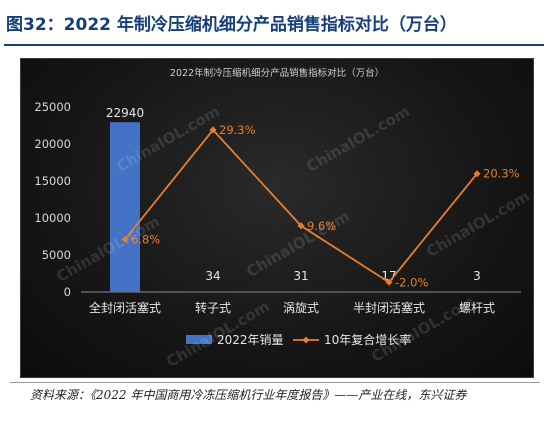  Describe the element at coordinates (52, 218) in the screenshot. I see `y-tick-label: 10000` at that location.